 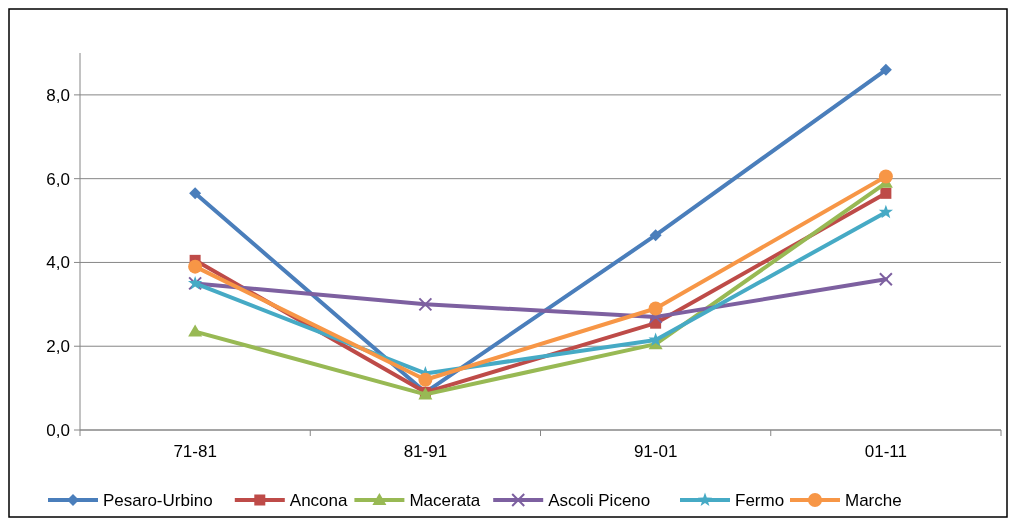 I want to click on x-tick-label: 71-81, so click(x=195, y=451).